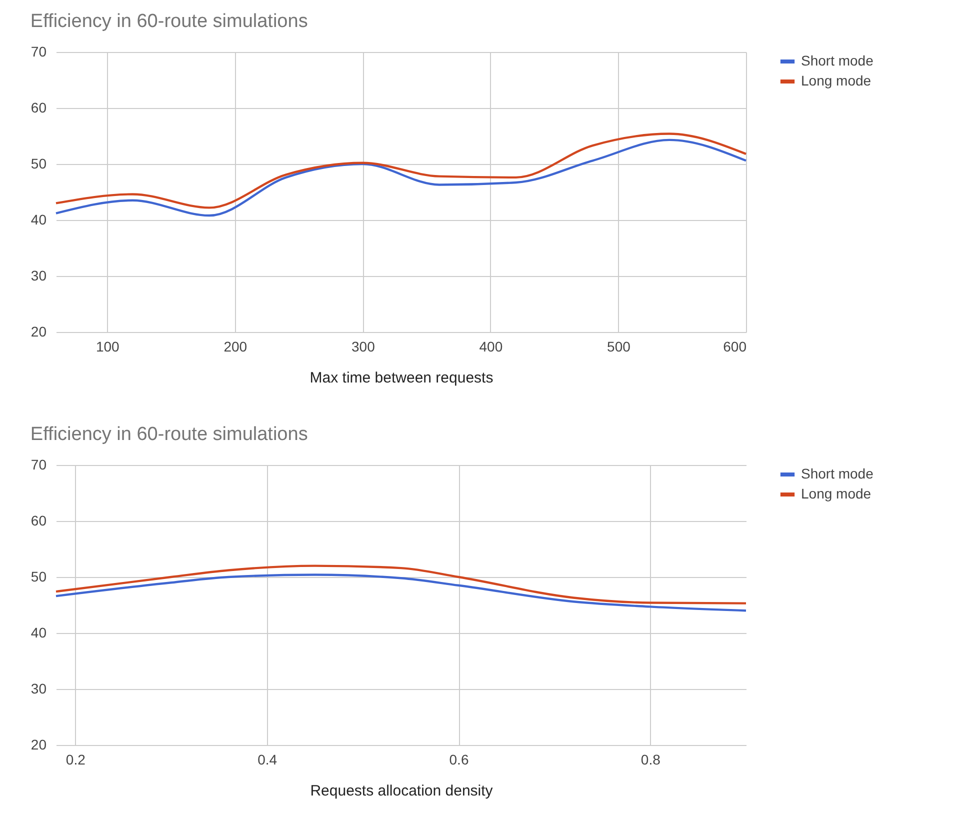  Describe the element at coordinates (491, 346) in the screenshot. I see `x-tick-label: 400` at that location.